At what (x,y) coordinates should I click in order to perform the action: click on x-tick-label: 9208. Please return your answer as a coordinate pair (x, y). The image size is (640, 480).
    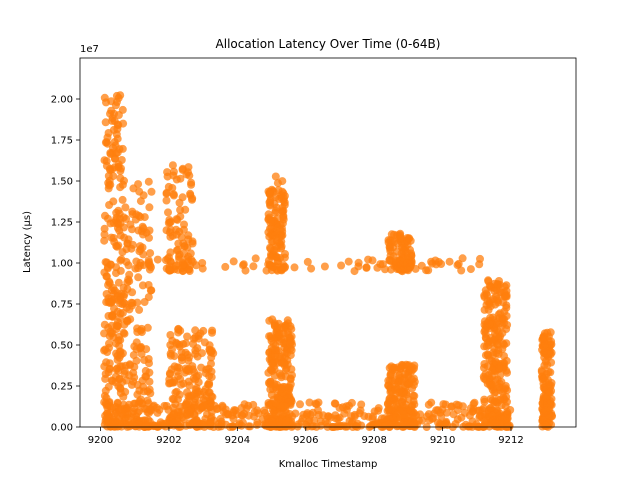
    Looking at the image, I should click on (373, 440).